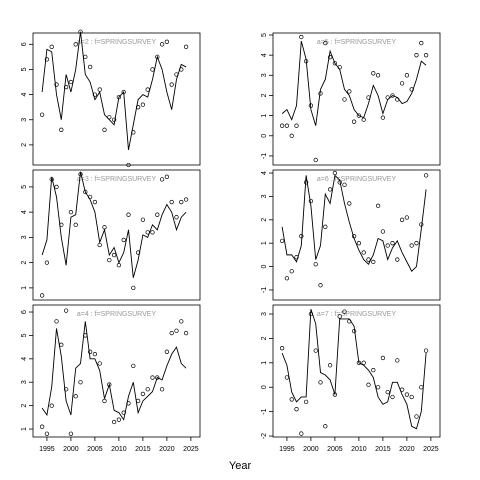 This screenshot has height=480, width=480. What do you see at coordinates (167, 449) in the screenshot?
I see `x-tick-label: 2020` at bounding box center [167, 449].